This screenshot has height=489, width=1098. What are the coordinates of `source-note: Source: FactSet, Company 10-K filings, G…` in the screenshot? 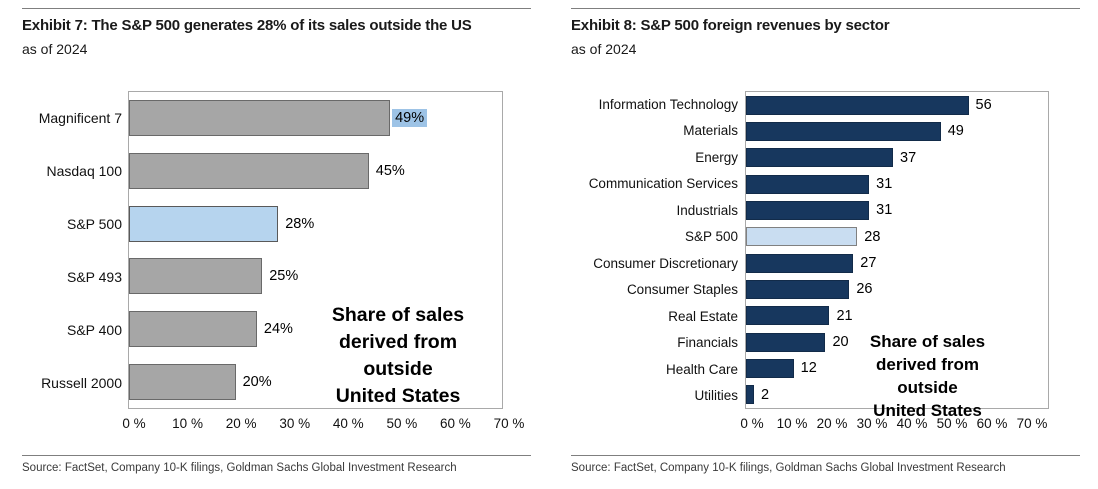 It's located at (788, 468).